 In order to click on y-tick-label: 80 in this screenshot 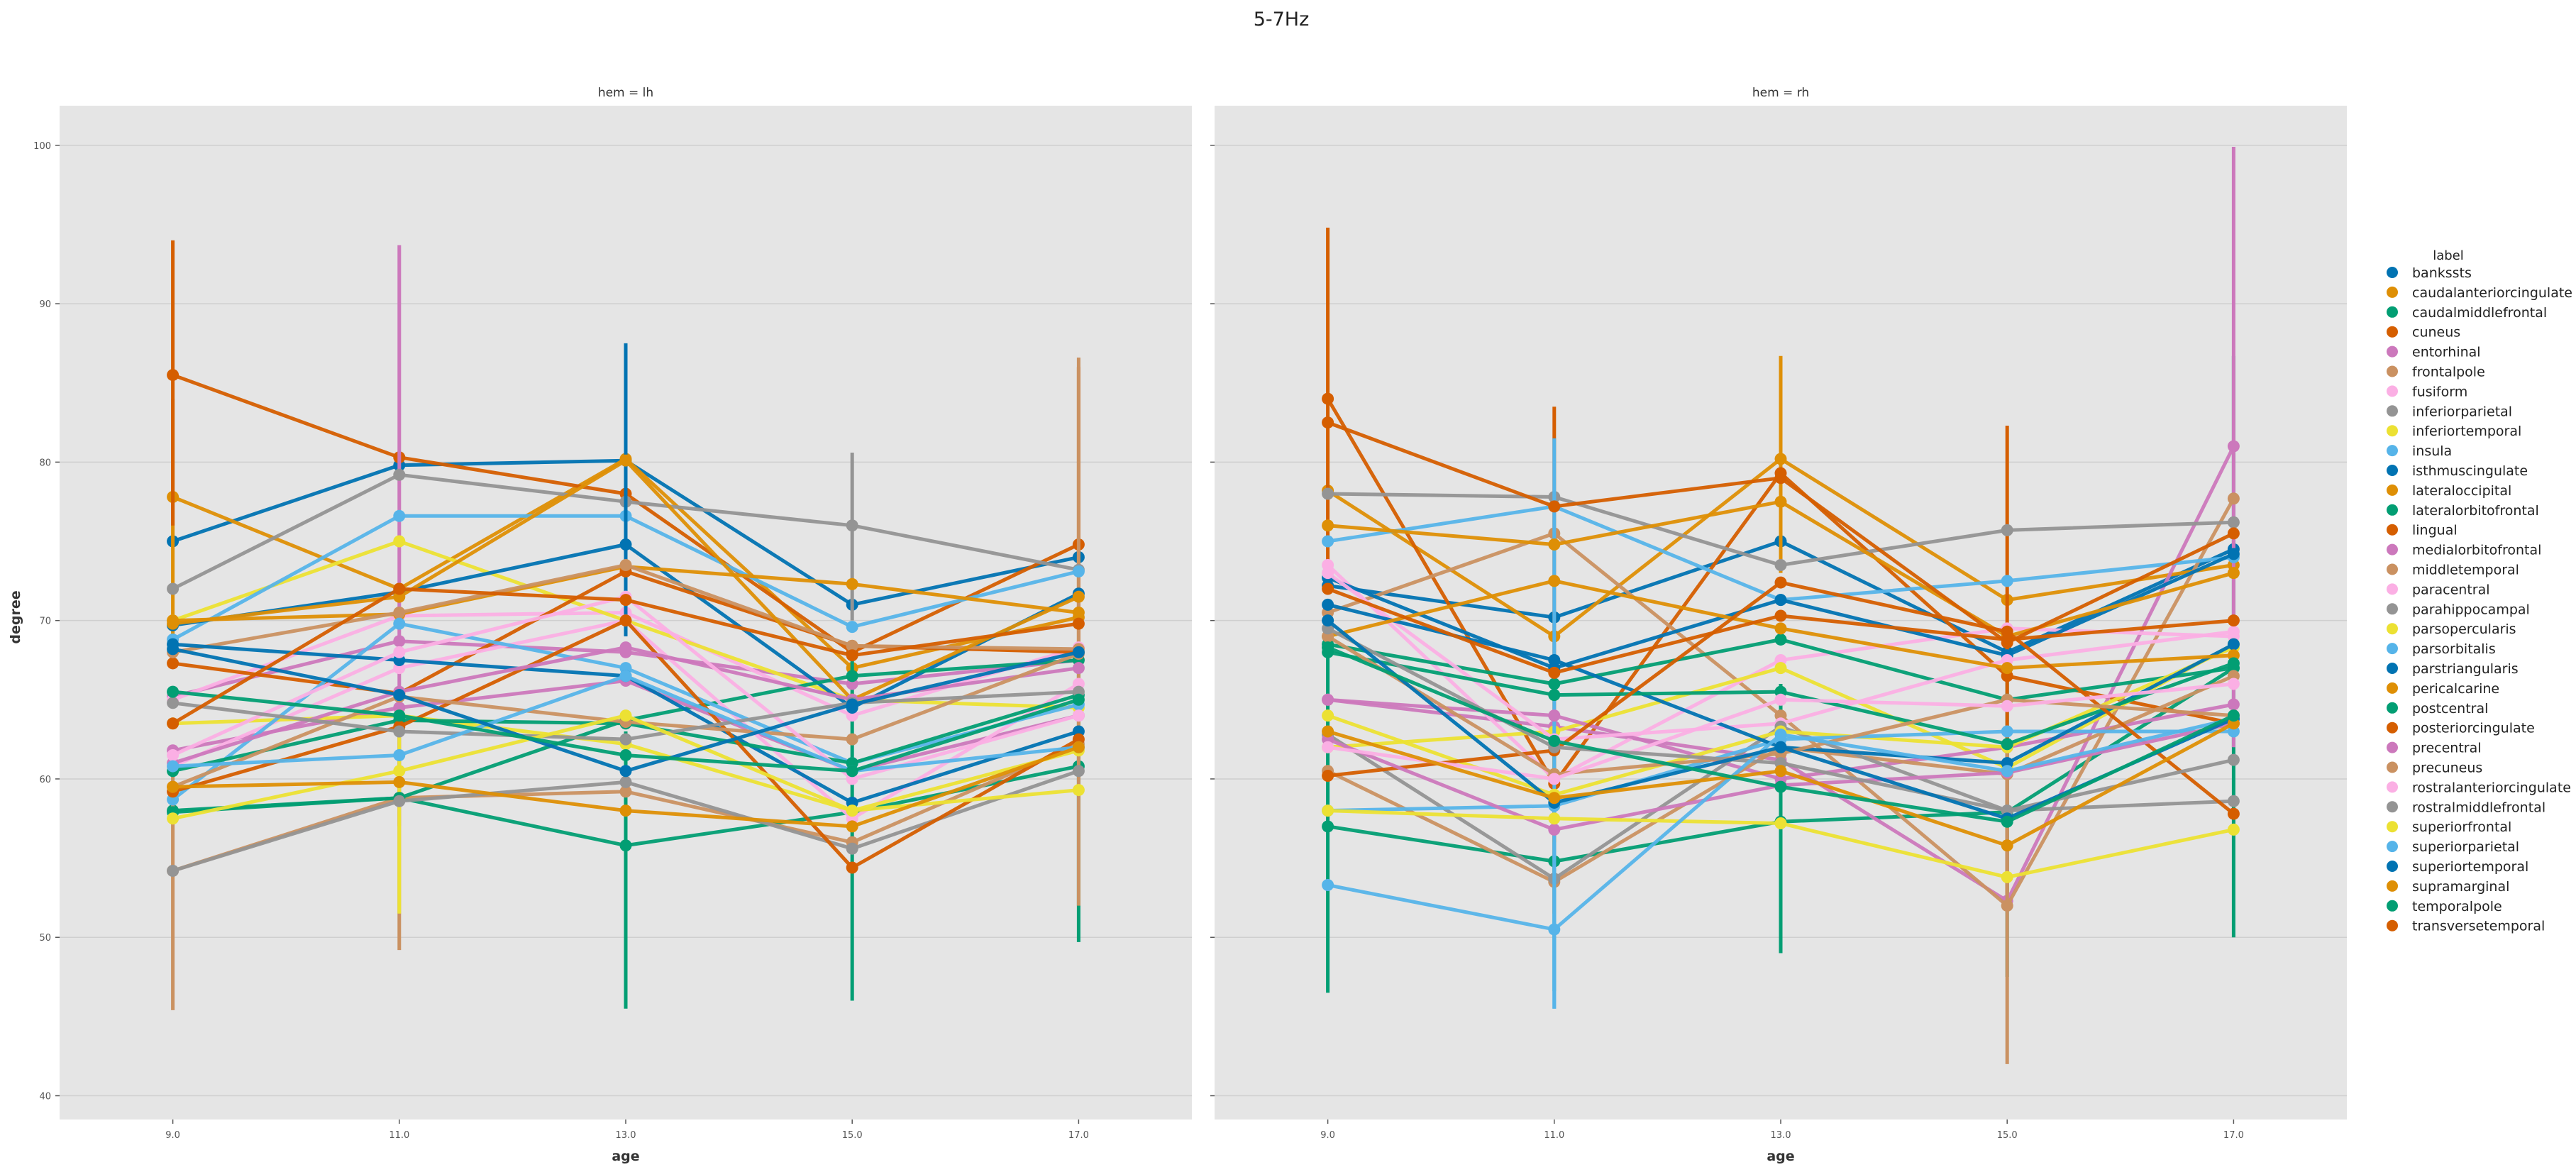, I will do `click(45, 463)`.